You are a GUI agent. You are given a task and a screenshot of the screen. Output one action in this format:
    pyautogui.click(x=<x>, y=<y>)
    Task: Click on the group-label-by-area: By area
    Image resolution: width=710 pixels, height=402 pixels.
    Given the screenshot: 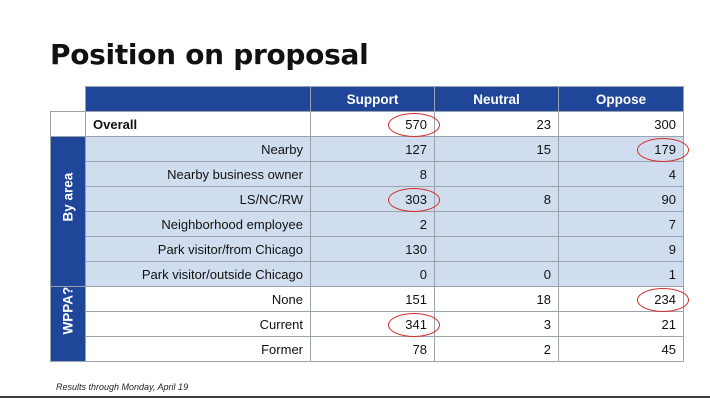 What is the action you would take?
    pyautogui.click(x=68, y=211)
    